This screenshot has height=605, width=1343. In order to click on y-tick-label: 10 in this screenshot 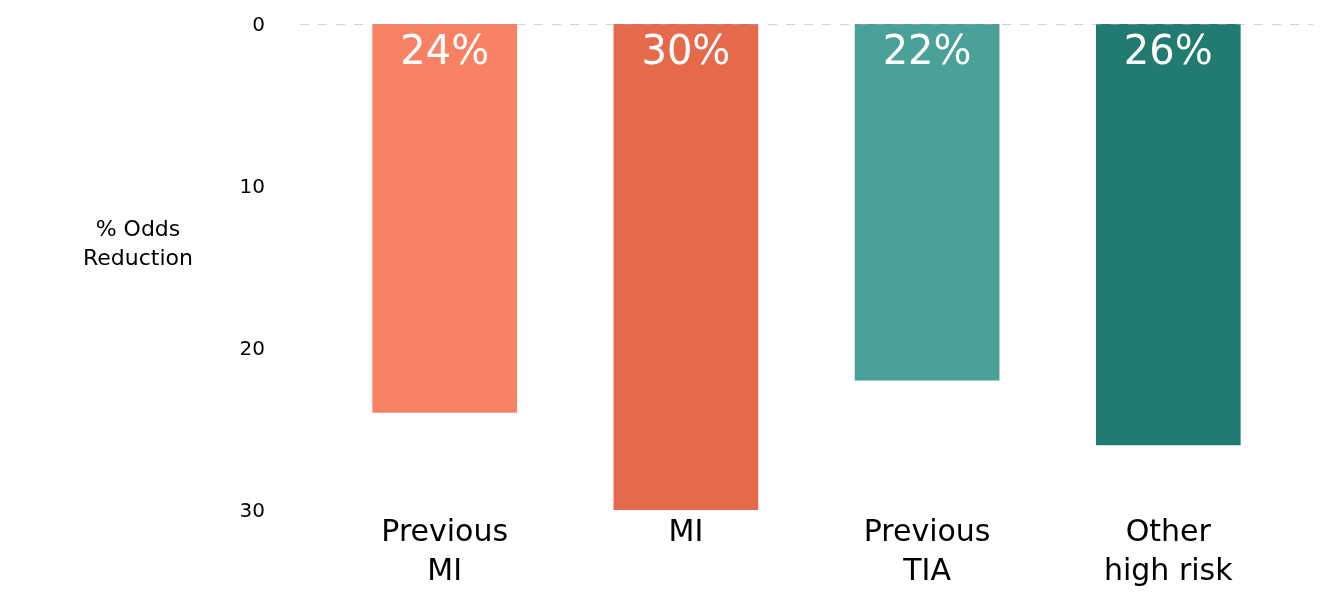, I will do `click(252, 186)`.